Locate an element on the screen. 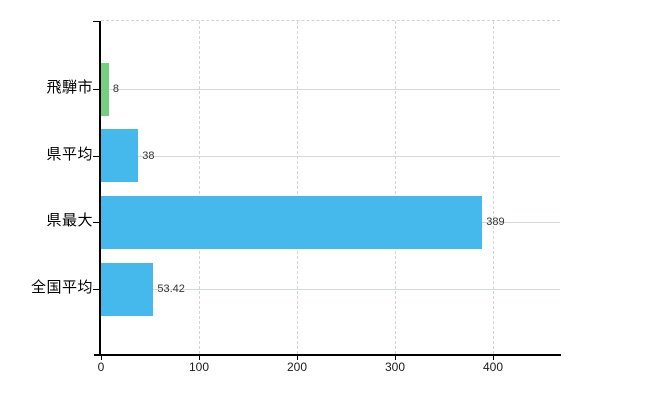 This screenshot has height=400, width=650. x-tick-label-300: 300 is located at coordinates (395, 367).